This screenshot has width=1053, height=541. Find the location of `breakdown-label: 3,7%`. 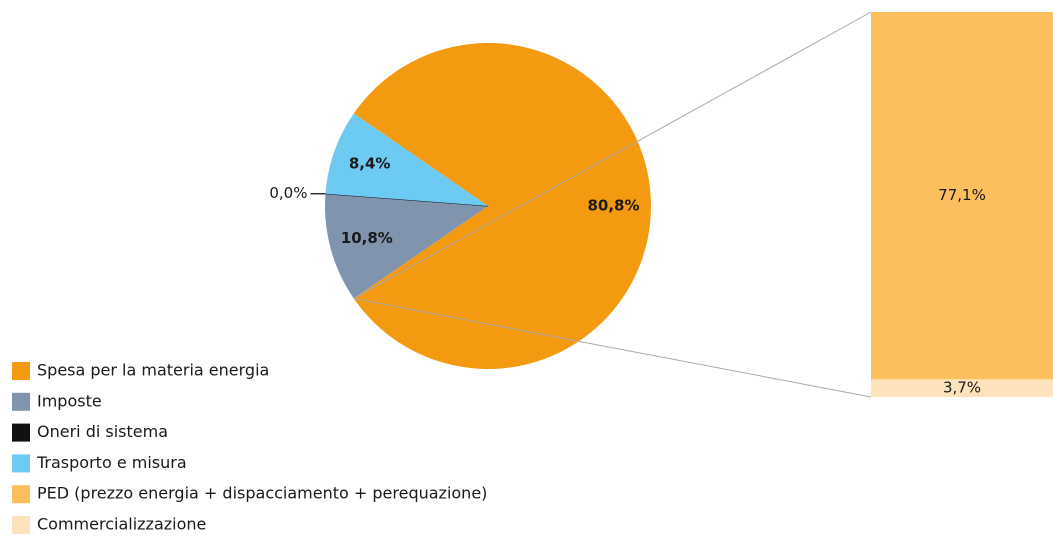

breakdown-label: 3,7% is located at coordinates (962, 388).